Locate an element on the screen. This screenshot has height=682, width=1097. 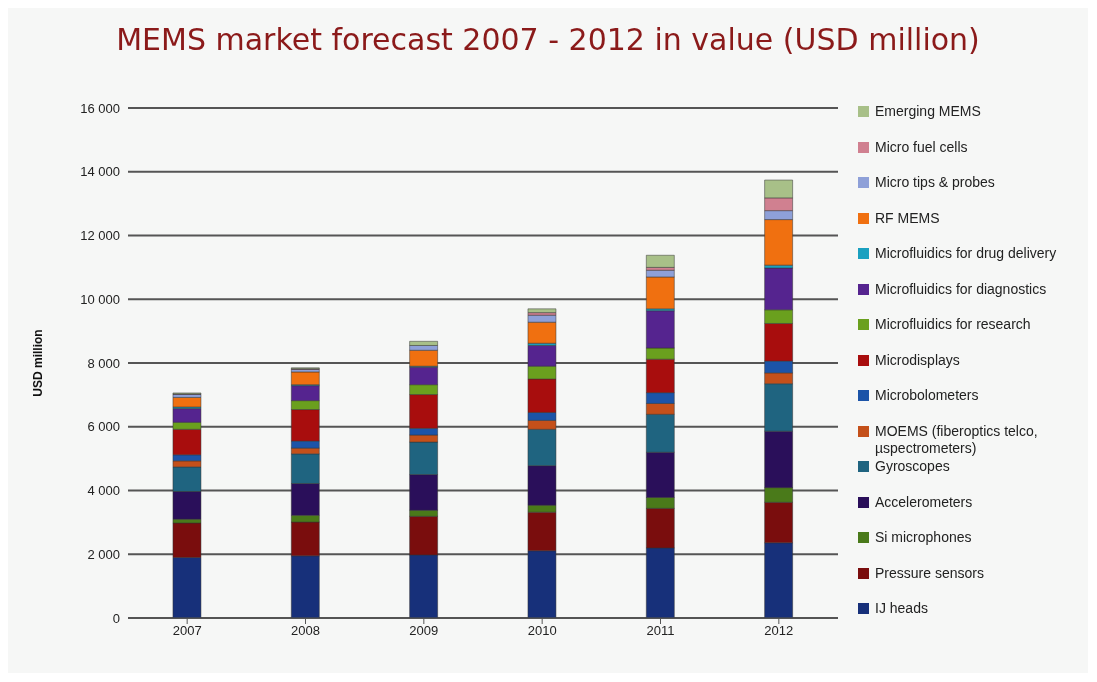
legend-label: Si microphones is located at coordinates (923, 537).